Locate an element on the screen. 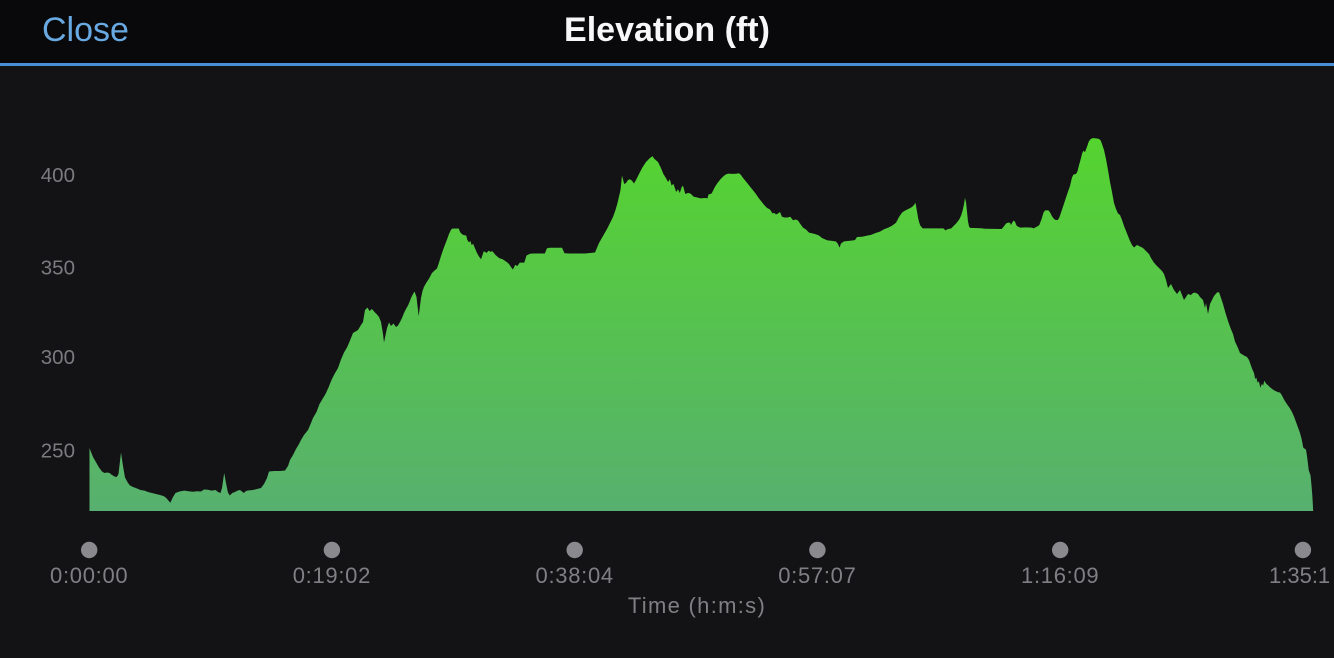  svg-text: 350 is located at coordinates (58, 267).